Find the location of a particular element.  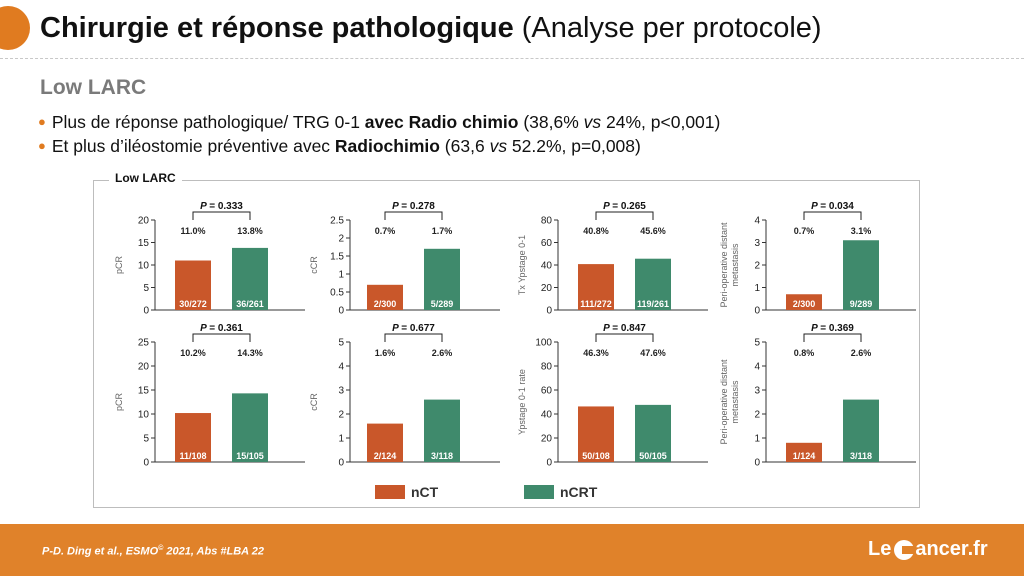

citation-authors: P-D. Ding et al., ESMO is located at coordinates (100, 551).